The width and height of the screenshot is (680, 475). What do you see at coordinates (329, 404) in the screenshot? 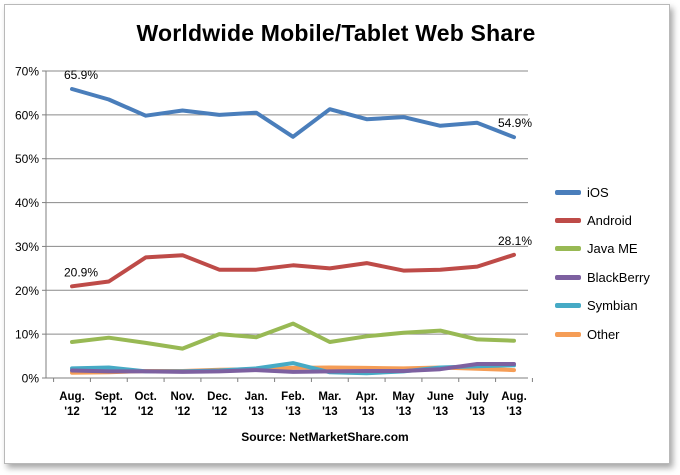
I see `x-tick-label: Mar. '13` at bounding box center [329, 404].